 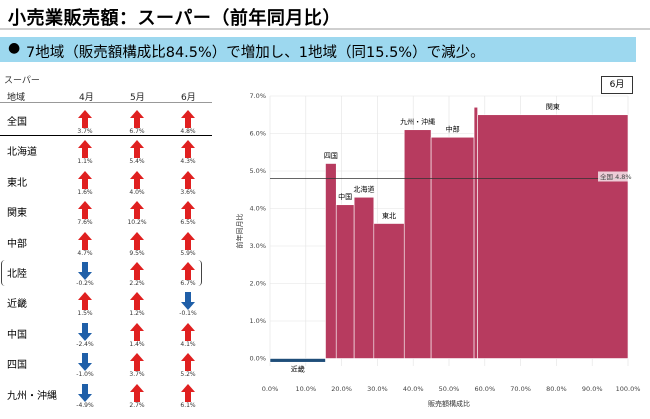 What do you see at coordinates (239, 231) in the screenshot?
I see `y-axis-title: 前年同月比` at bounding box center [239, 231].